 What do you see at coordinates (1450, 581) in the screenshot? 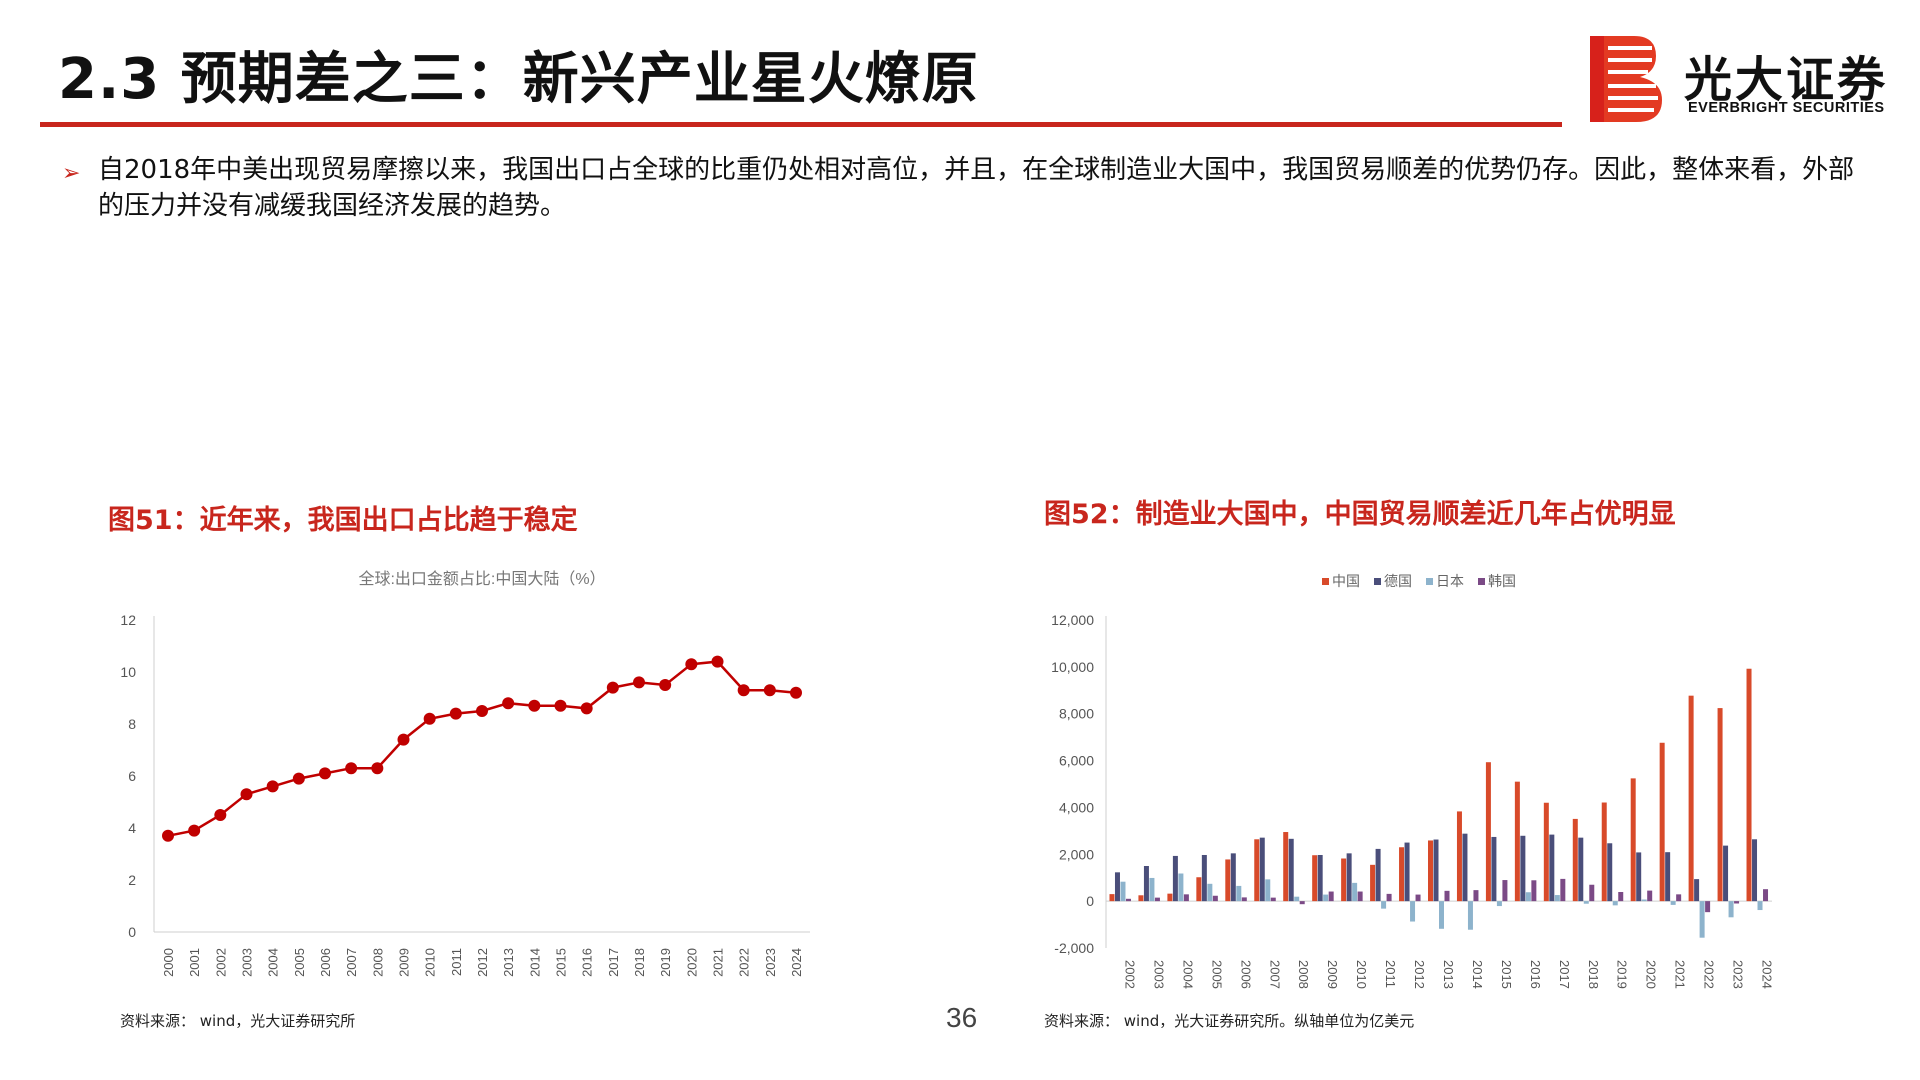
I see `legend-label: 日本` at bounding box center [1450, 581].